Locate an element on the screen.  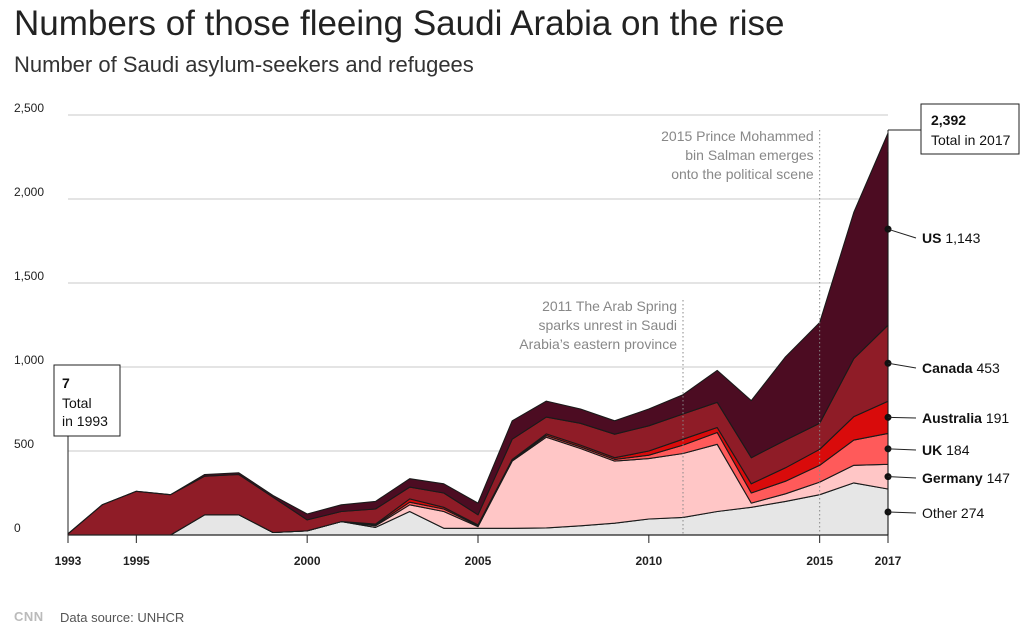
callout-box-2017 is located at coordinates (970, 129).